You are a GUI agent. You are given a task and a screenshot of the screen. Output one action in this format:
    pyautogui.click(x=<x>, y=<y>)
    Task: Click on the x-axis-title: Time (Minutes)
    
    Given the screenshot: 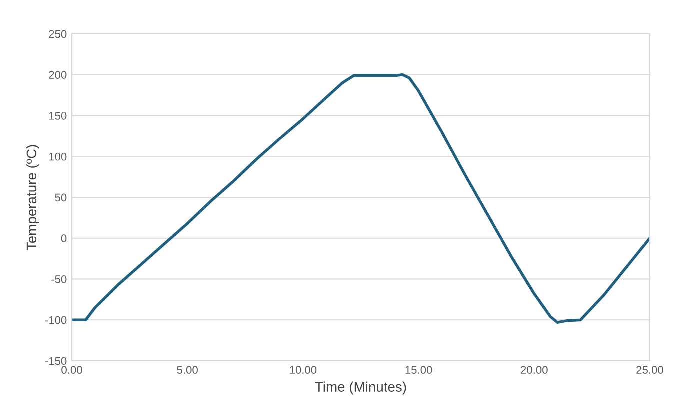 What is the action you would take?
    pyautogui.click(x=360, y=388)
    